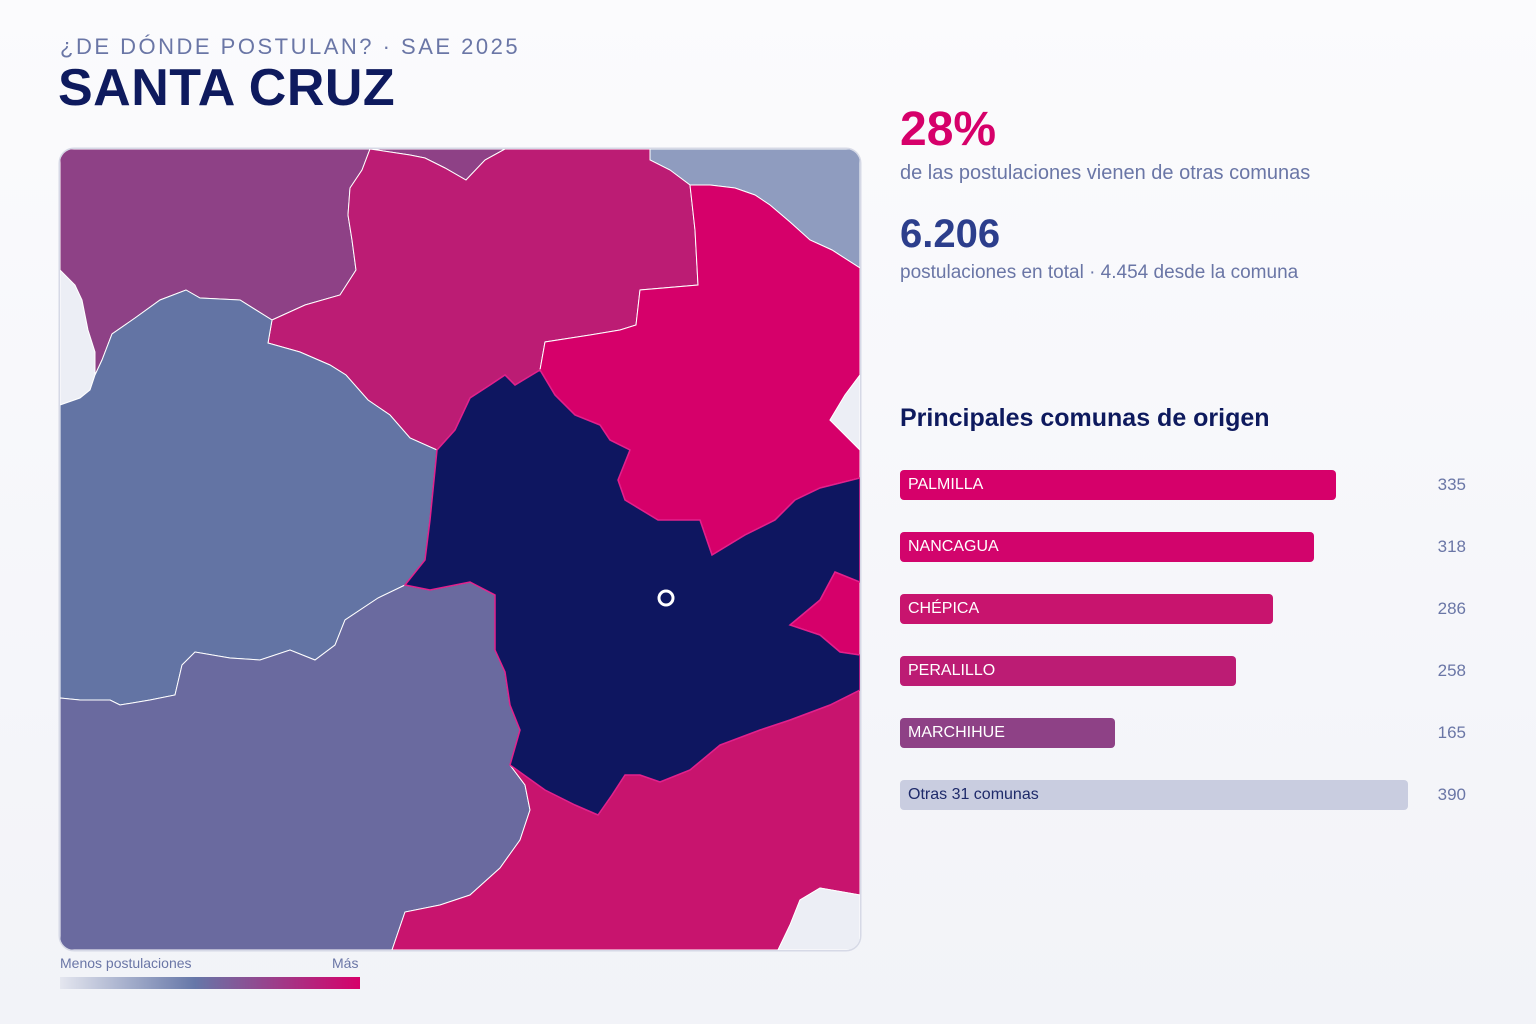  Describe the element at coordinates (631, 592) in the screenshot. I see `region-santa-cruz` at that location.